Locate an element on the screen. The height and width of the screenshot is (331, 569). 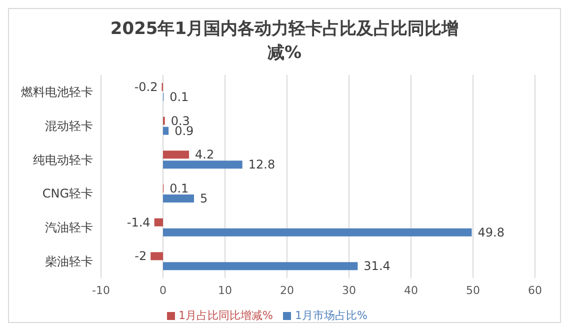
data-label: -1.4 is located at coordinates (138, 222).